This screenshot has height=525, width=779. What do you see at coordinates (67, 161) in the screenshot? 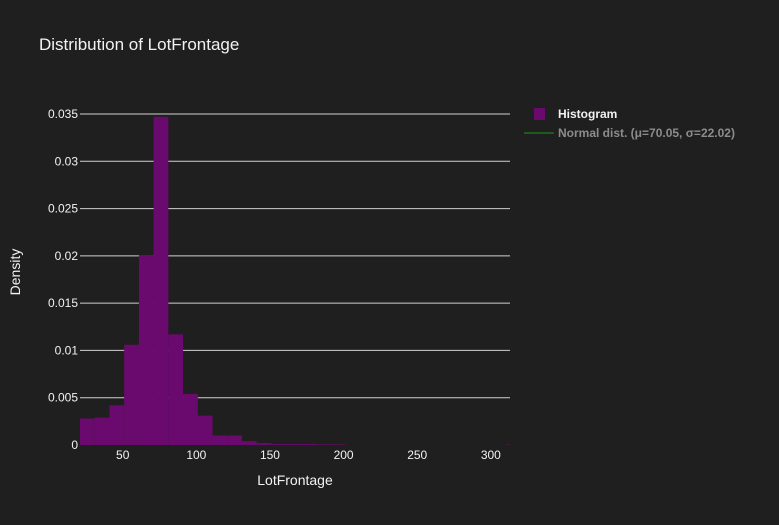
I see `y-tick-label: 0.03` at bounding box center [67, 161].